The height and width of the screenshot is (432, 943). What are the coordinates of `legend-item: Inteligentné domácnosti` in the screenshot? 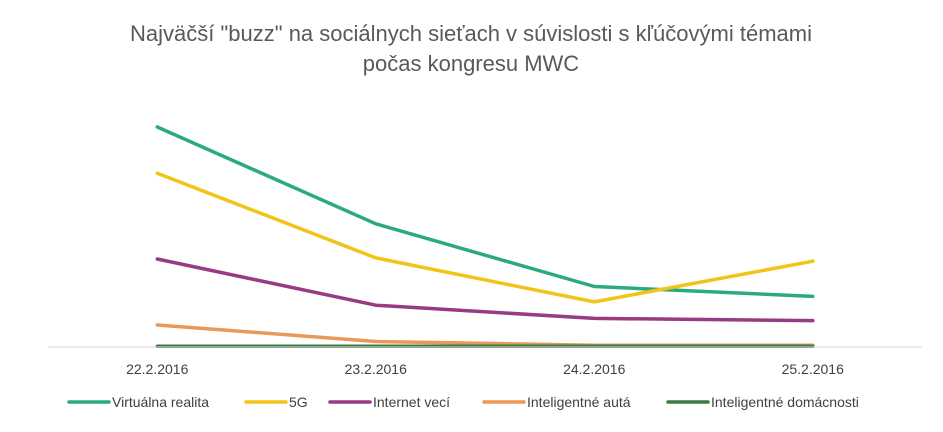 It's located at (762, 402).